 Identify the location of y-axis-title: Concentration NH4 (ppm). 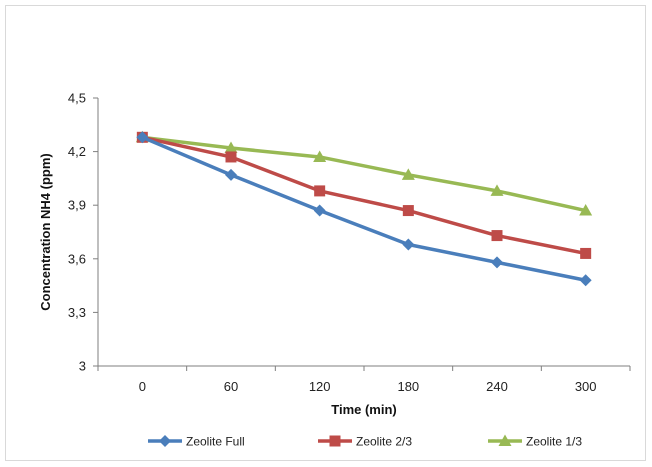
(45, 231).